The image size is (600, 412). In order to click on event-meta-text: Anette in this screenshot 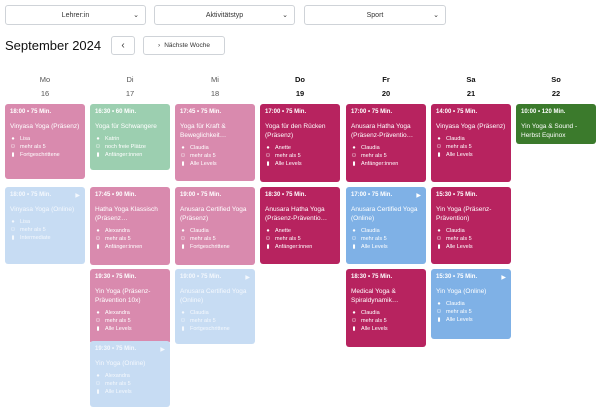, I will do `click(283, 231)`.